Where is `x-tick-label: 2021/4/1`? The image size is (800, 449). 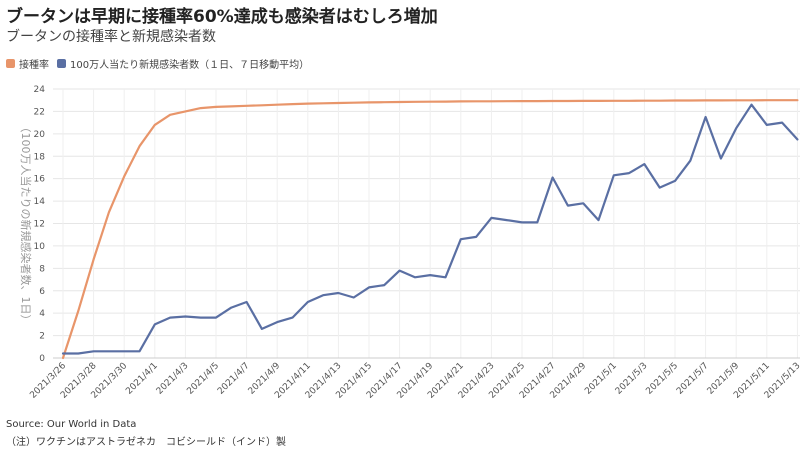 x-tick-label: 2021/4/1 is located at coordinates (142, 379).